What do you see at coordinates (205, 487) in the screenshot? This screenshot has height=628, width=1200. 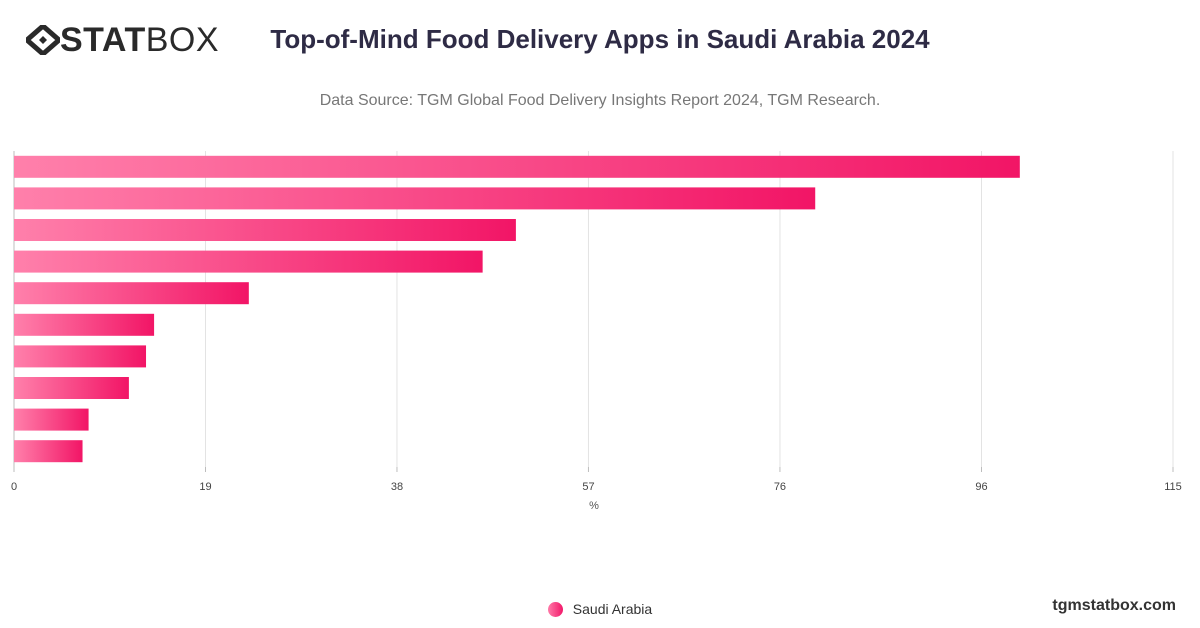 I see `x-tick-label: 19` at bounding box center [205, 487].